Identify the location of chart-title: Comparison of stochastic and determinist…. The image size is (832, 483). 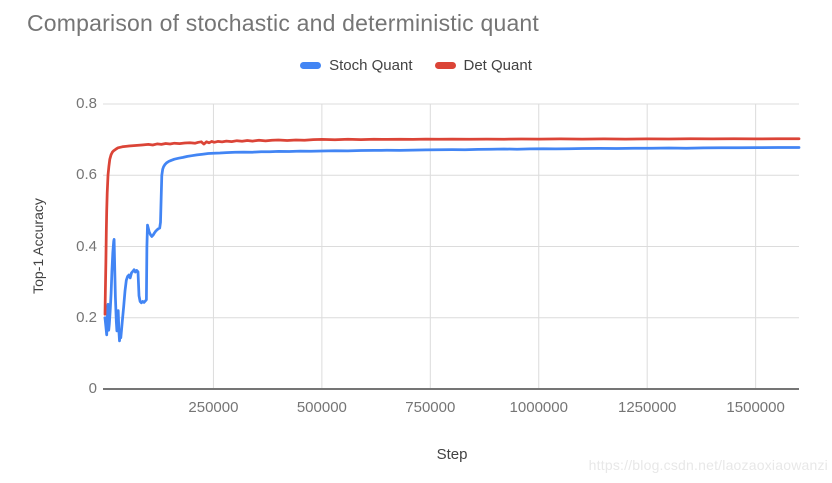
(283, 23).